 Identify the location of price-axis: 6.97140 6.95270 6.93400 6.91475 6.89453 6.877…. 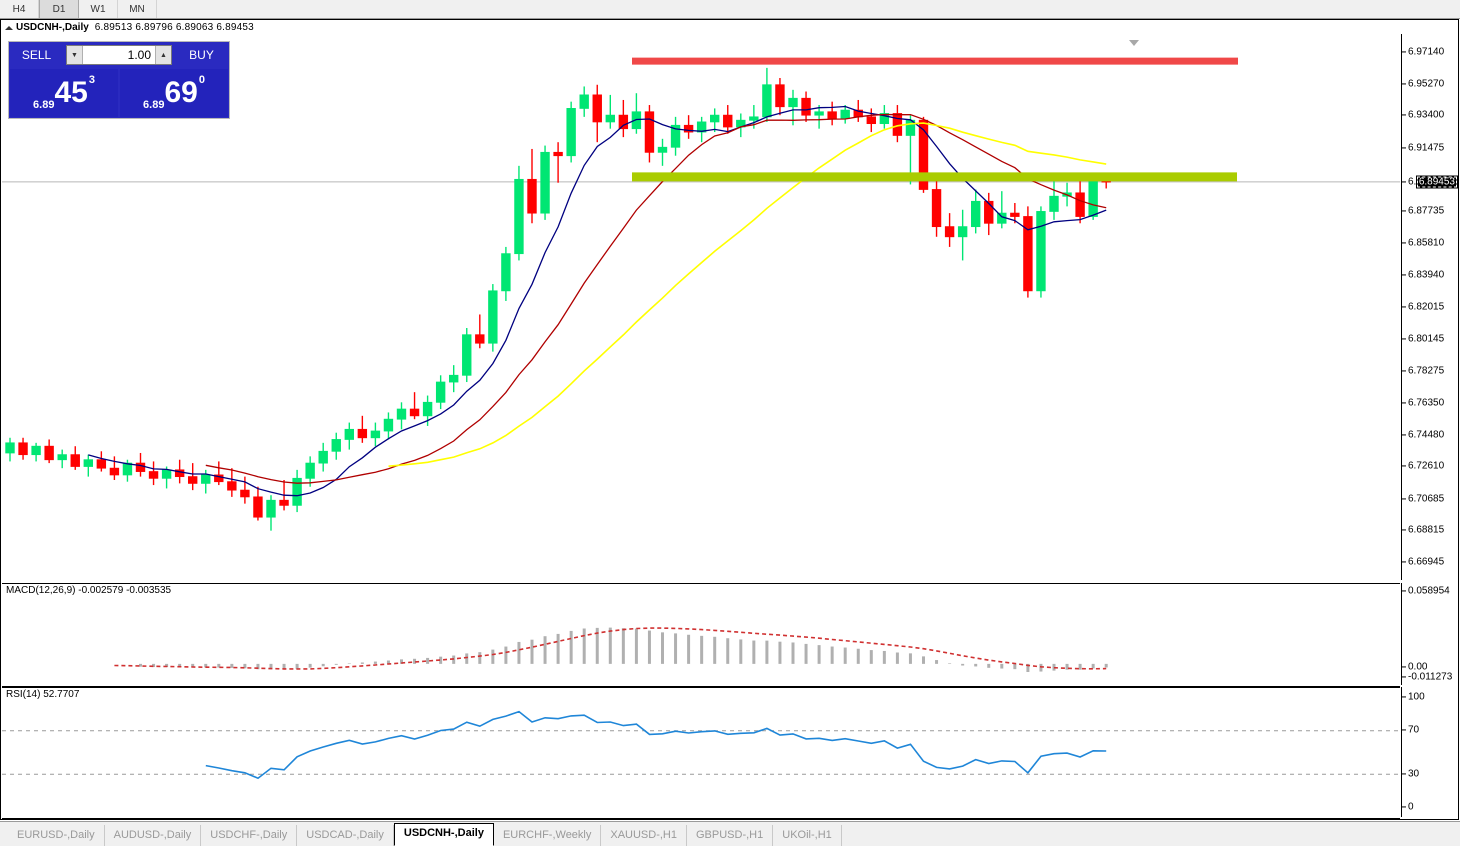
(1430, 307).